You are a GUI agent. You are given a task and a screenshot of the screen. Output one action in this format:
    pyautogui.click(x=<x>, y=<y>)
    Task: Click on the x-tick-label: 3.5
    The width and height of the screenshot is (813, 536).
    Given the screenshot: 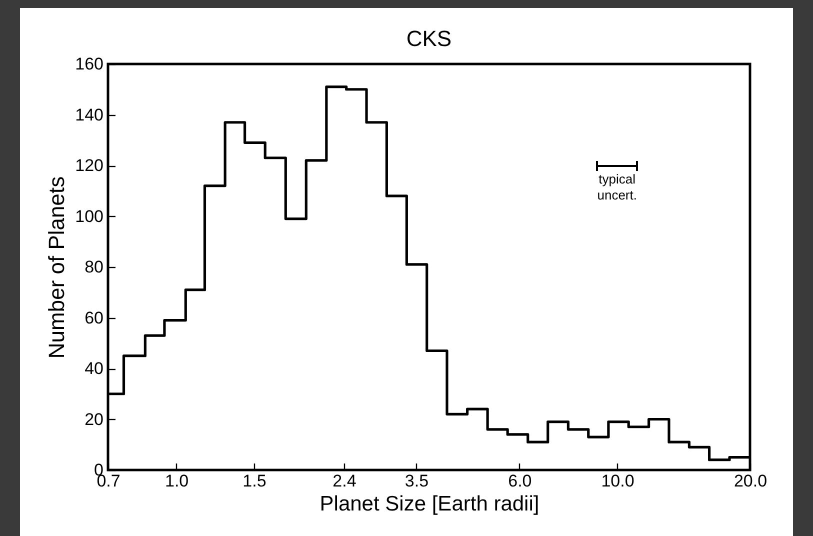 What is the action you would take?
    pyautogui.click(x=416, y=481)
    